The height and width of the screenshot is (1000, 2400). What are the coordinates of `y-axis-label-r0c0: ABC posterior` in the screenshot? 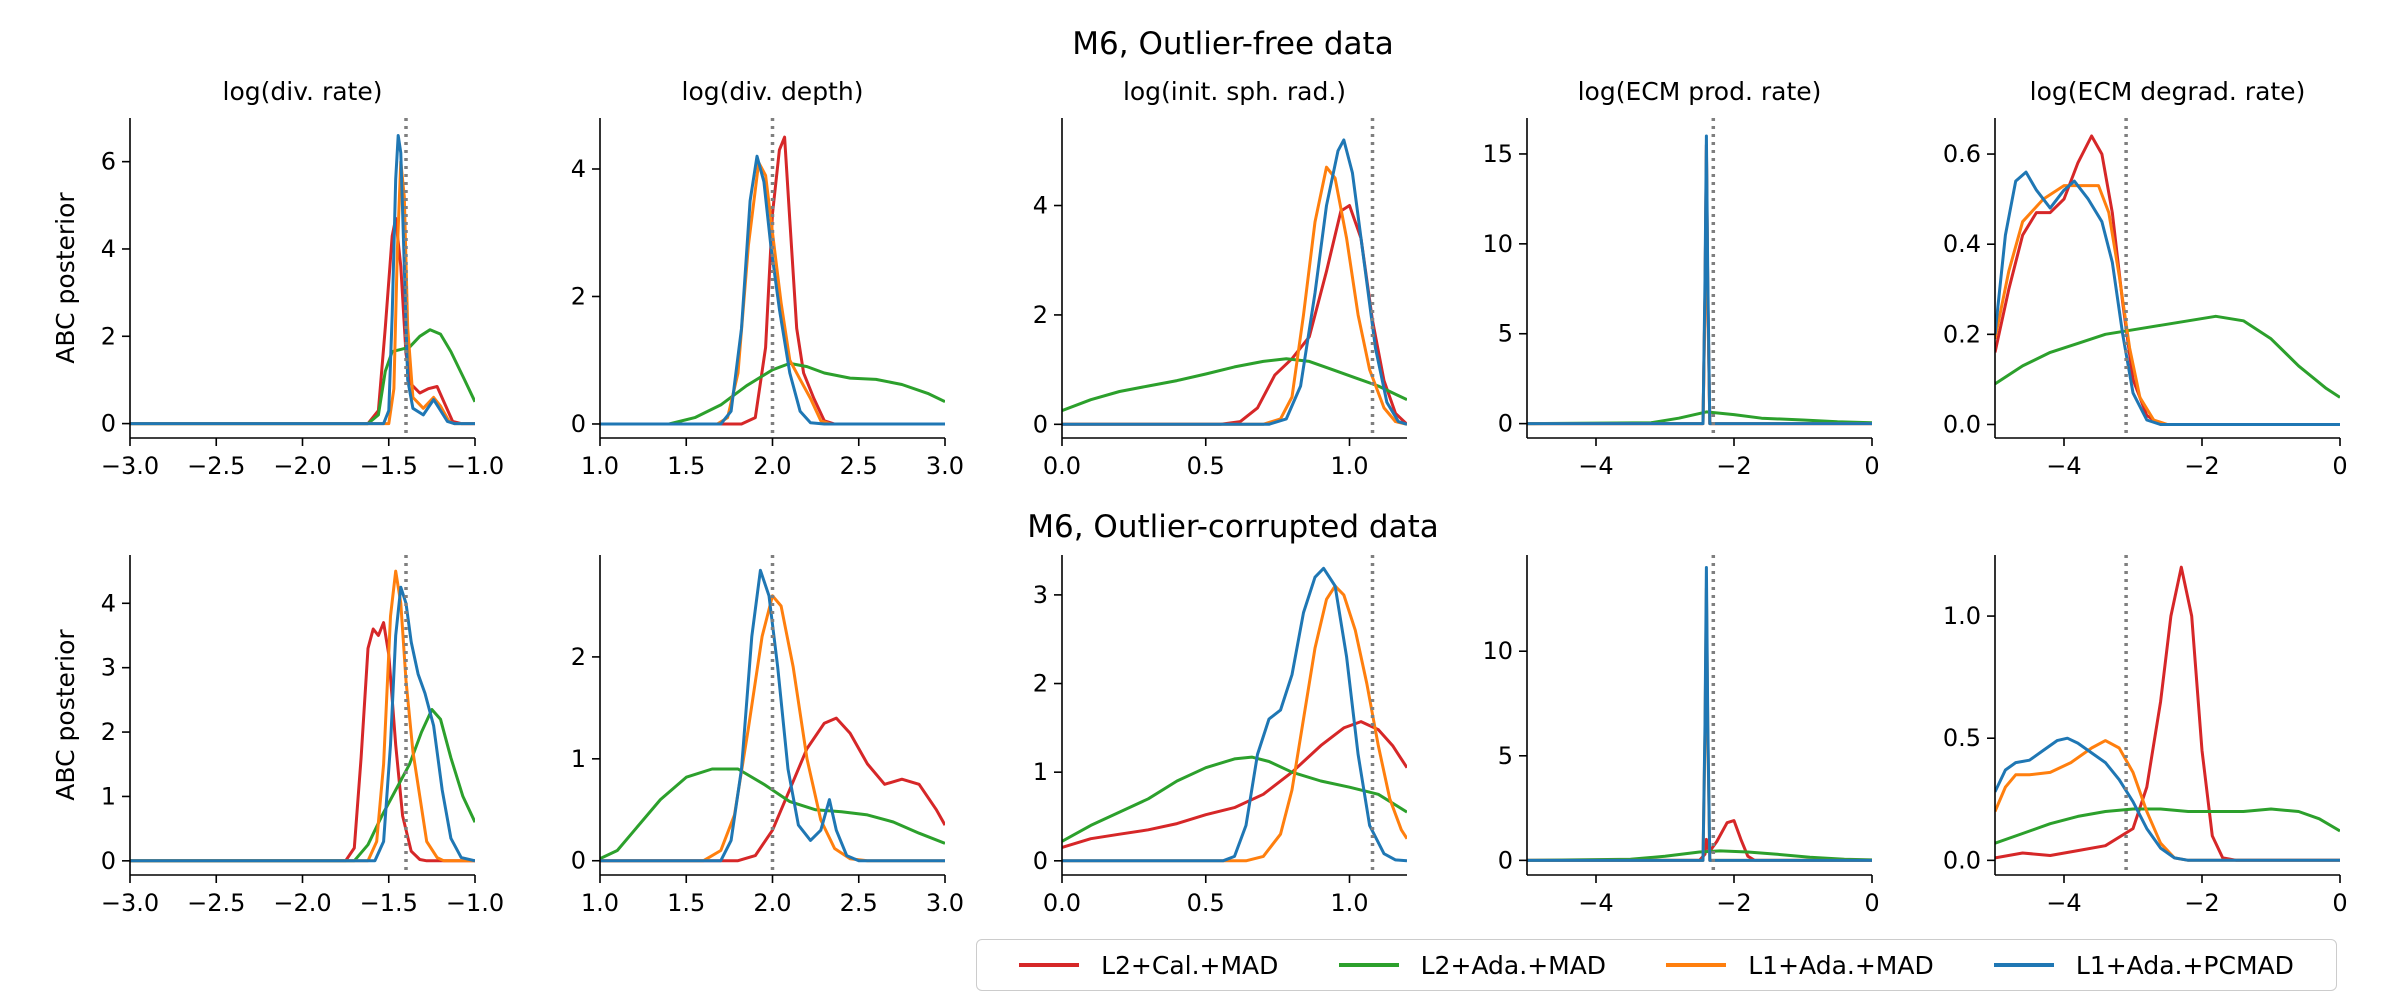 It's located at (65, 278).